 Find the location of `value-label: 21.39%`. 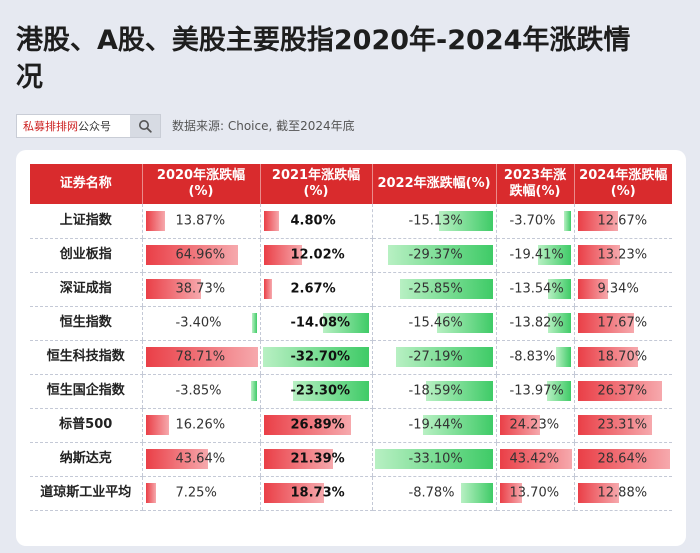

value-label: 21.39% is located at coordinates (317, 459).